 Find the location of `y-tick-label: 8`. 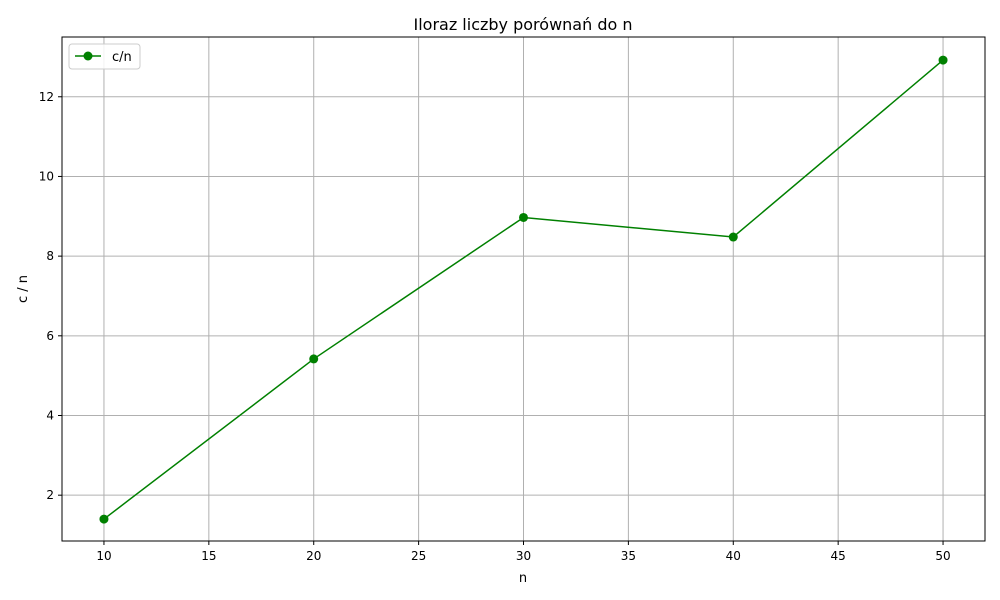

y-tick-label: 8 is located at coordinates (50, 256).